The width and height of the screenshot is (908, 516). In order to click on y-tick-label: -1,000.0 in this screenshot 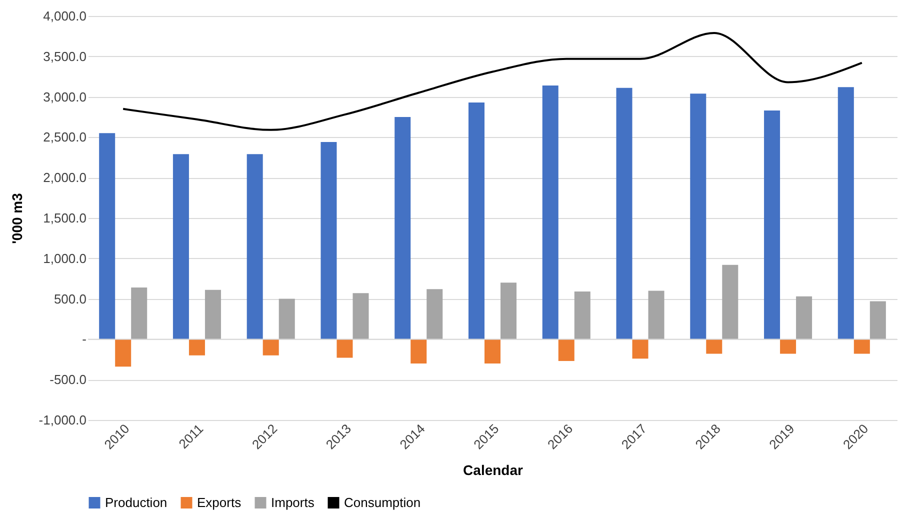, I will do `click(62, 420)`.